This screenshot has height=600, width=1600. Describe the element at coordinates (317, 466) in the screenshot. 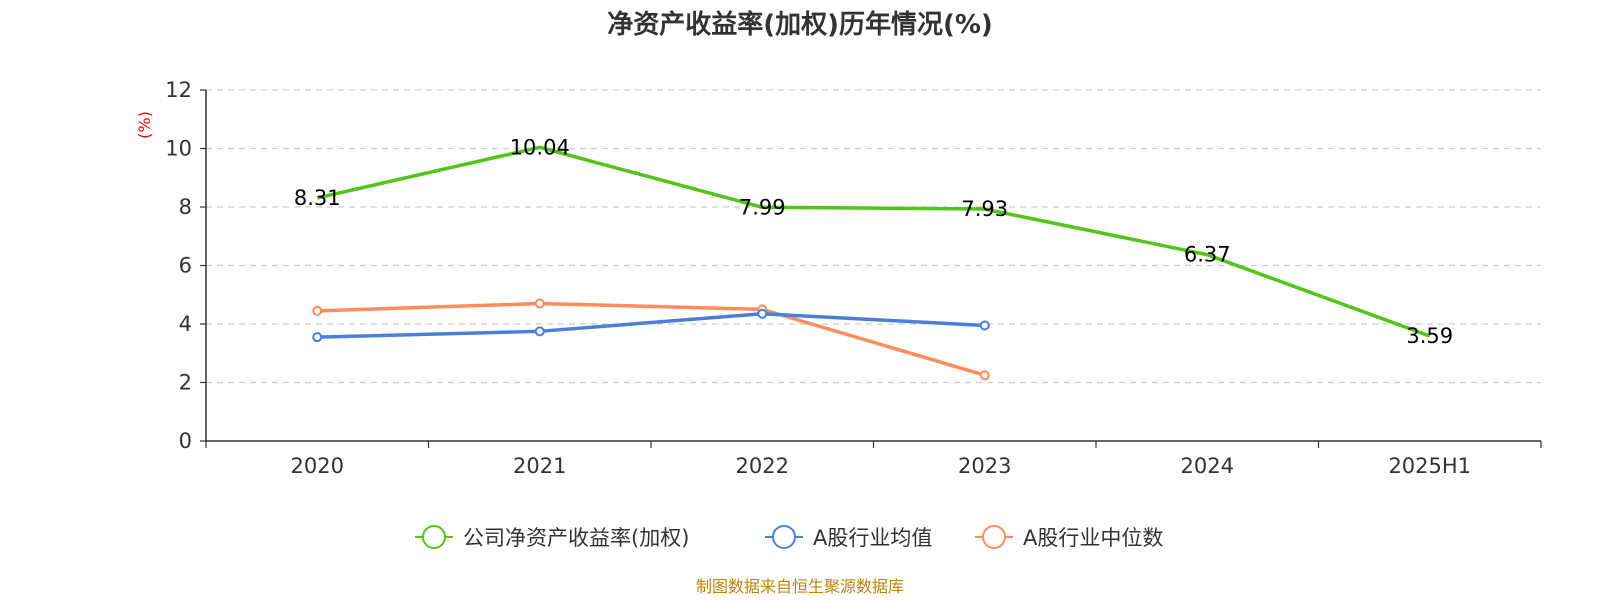

I see `x-tick-label: 2020` at that location.